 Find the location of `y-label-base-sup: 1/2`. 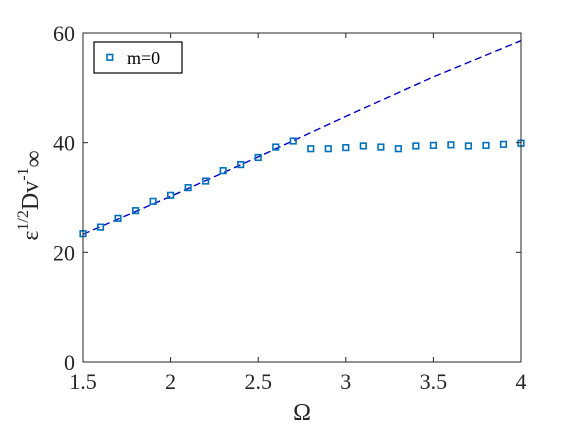

y-label-base-sup: 1/2 is located at coordinates (23, 220).